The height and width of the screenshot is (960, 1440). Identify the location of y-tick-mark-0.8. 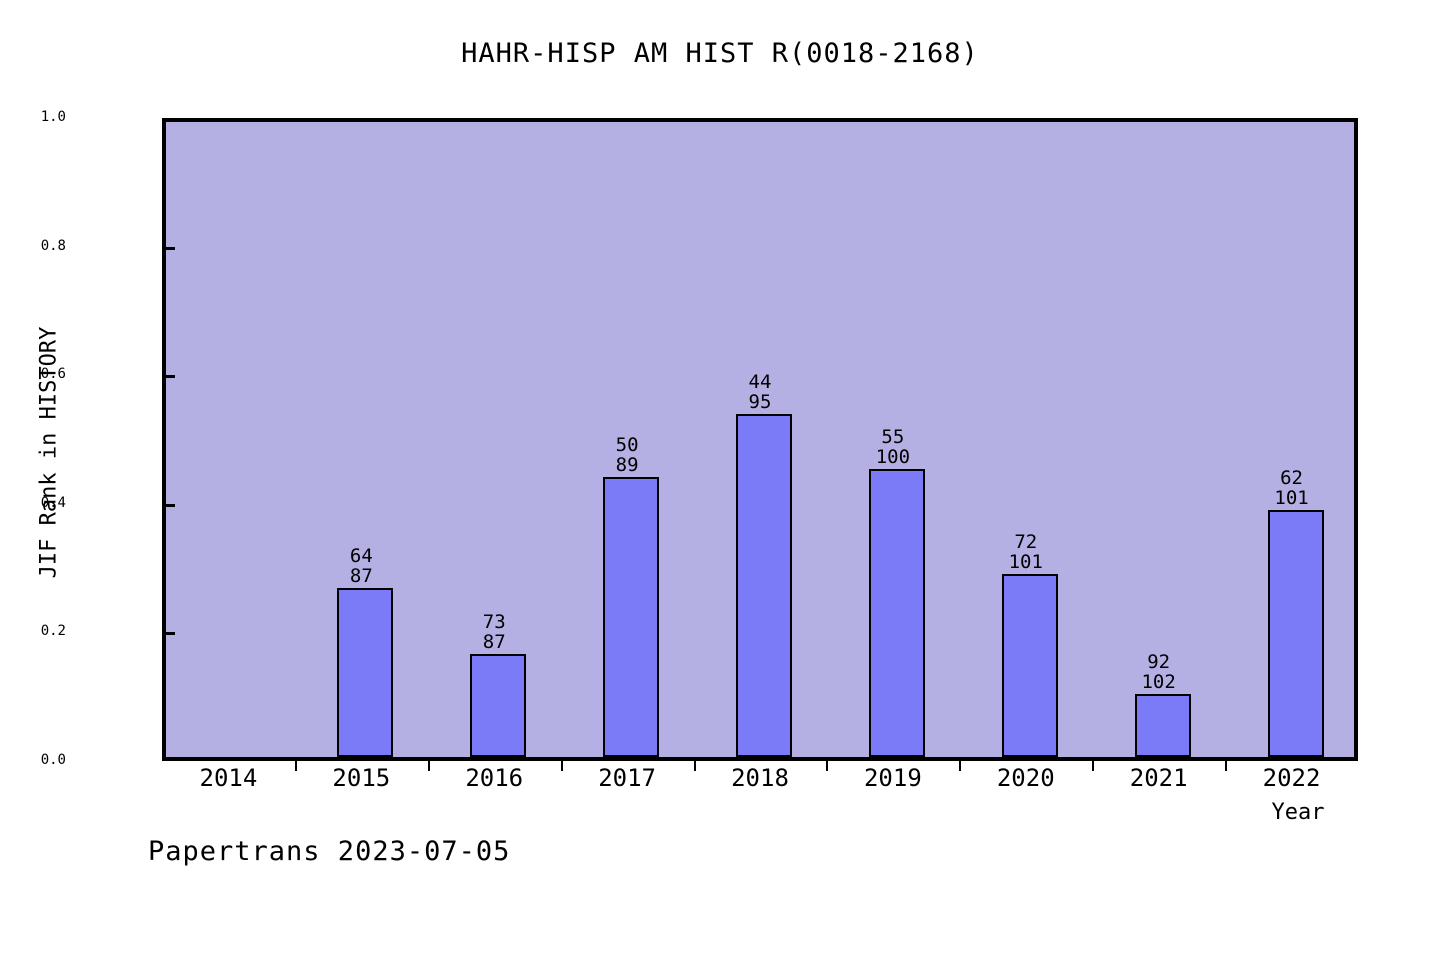
(168, 248).